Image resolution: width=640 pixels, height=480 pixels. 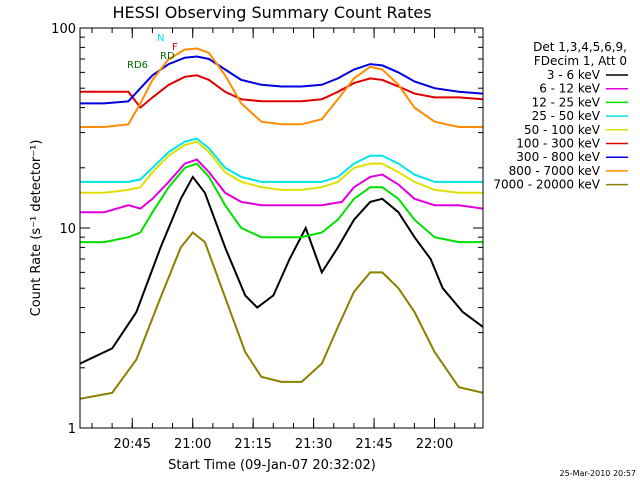 I want to click on flag-label: RD, so click(x=167, y=56).